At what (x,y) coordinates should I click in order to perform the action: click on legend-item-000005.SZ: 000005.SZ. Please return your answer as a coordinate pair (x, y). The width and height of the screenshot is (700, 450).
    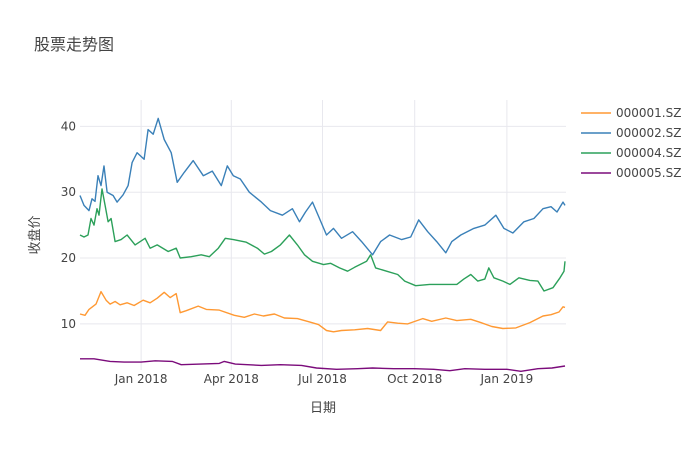
    Looking at the image, I should click on (631, 173).